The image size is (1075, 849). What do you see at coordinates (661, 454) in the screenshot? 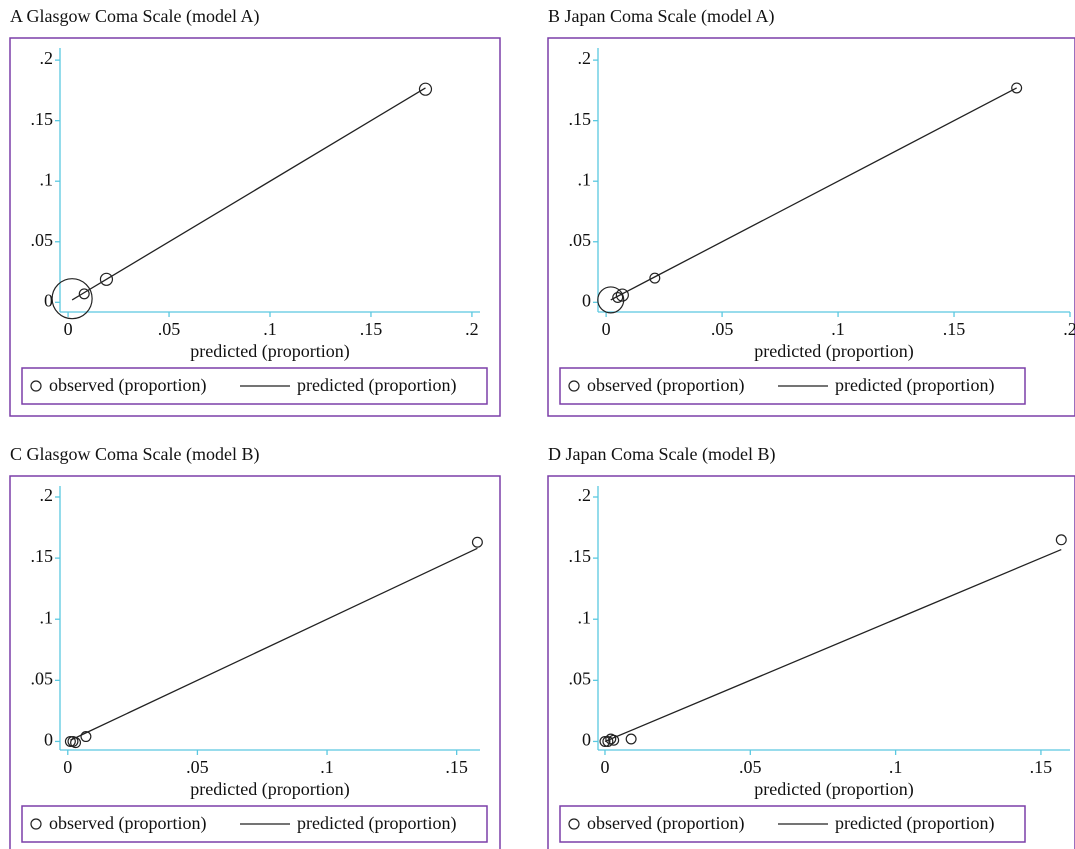
I see `panel-title: D Japan Coma Scale (model B)` at bounding box center [661, 454].